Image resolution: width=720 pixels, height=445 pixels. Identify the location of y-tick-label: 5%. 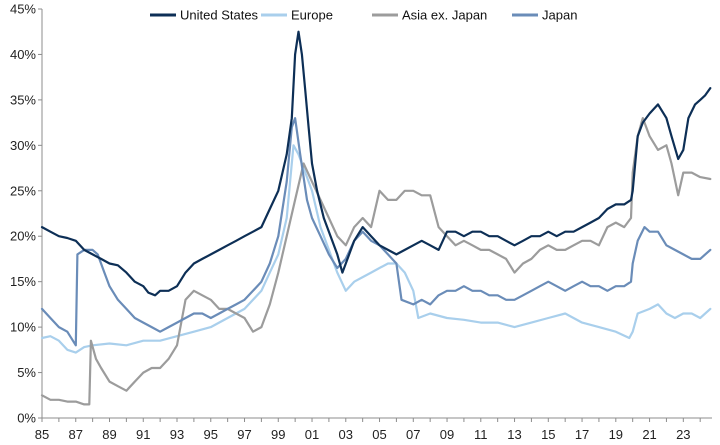
(26, 372).